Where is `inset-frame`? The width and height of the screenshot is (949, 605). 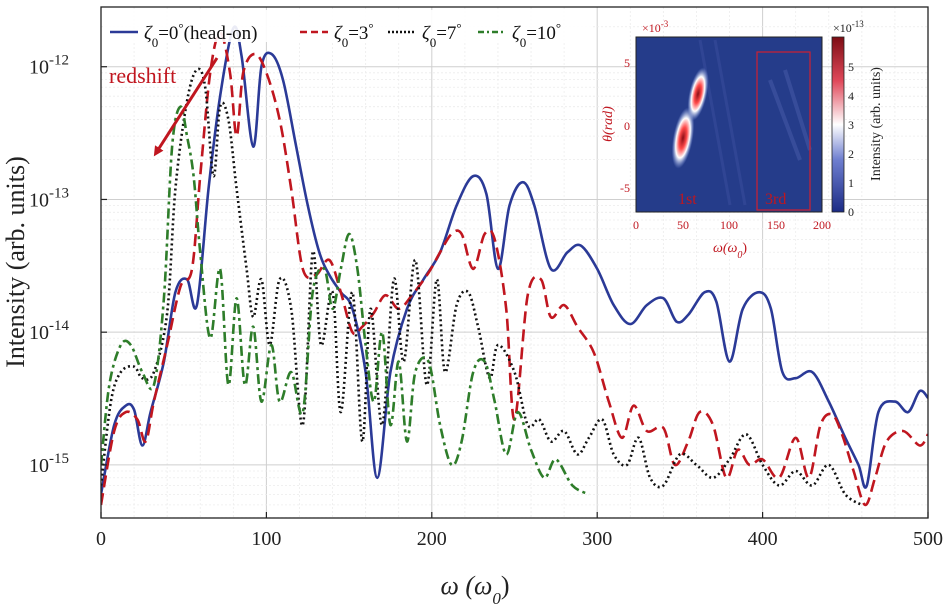 inset-frame is located at coordinates (729, 124).